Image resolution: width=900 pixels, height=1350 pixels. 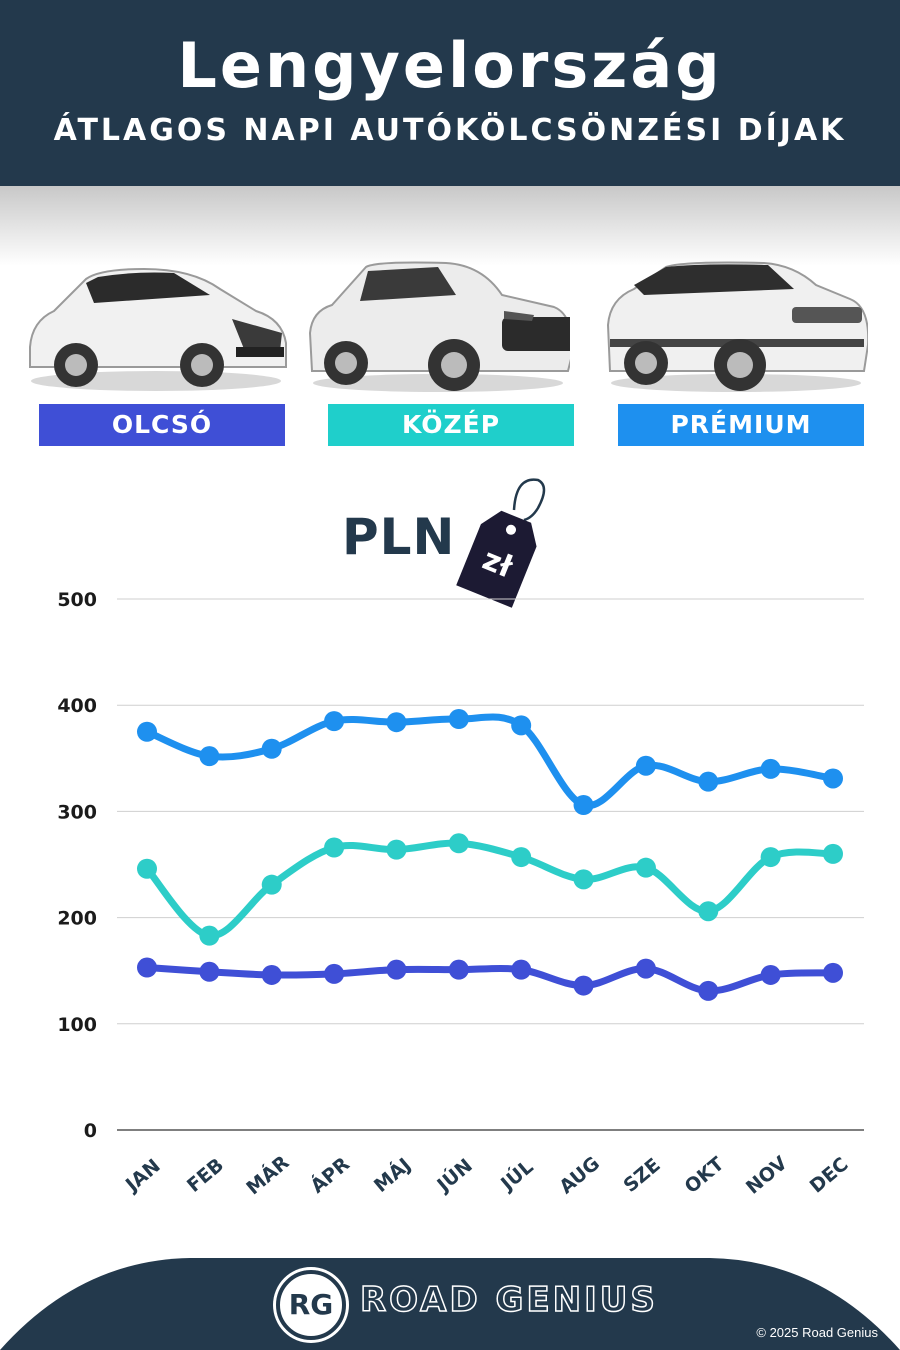 I want to click on x-tick-label: SZE, so click(x=641, y=1175).